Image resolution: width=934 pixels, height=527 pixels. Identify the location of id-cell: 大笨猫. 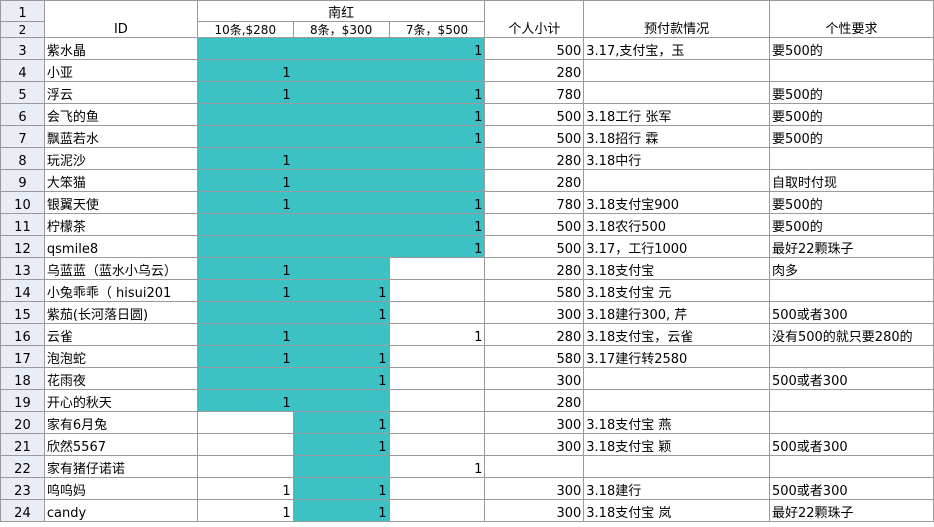
(120, 180).